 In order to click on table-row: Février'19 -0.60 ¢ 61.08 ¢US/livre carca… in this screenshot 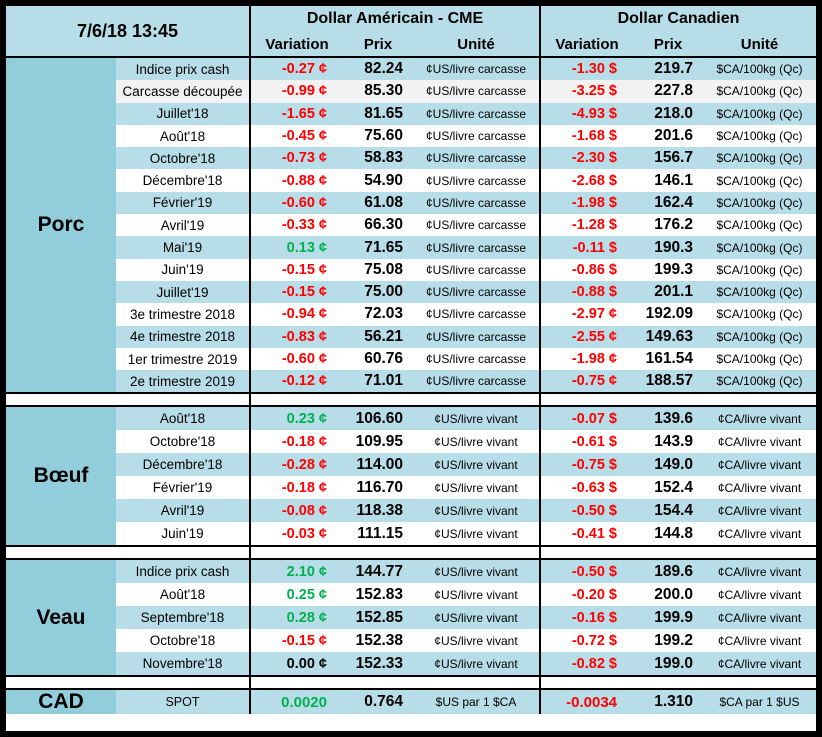, I will do `click(466, 203)`.